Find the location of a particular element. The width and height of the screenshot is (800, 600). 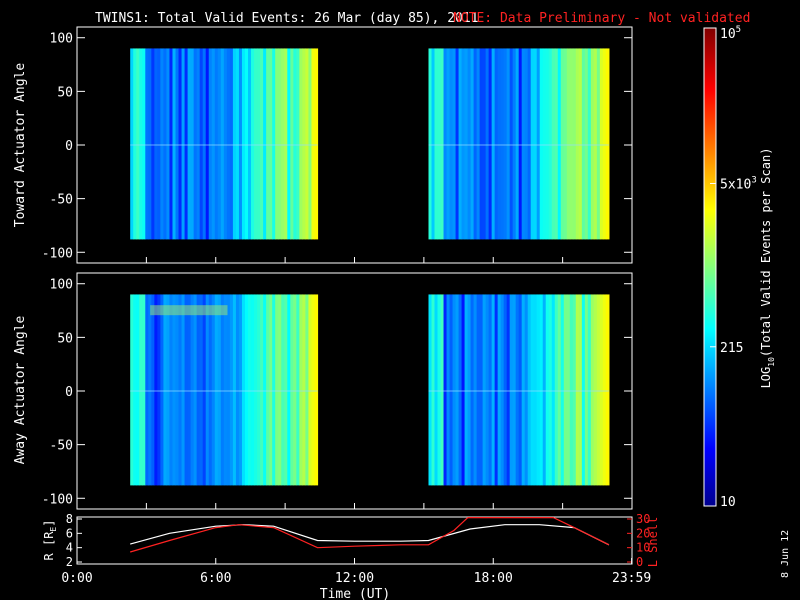

x-axis-label: Time (UT) is located at coordinates (355, 593).